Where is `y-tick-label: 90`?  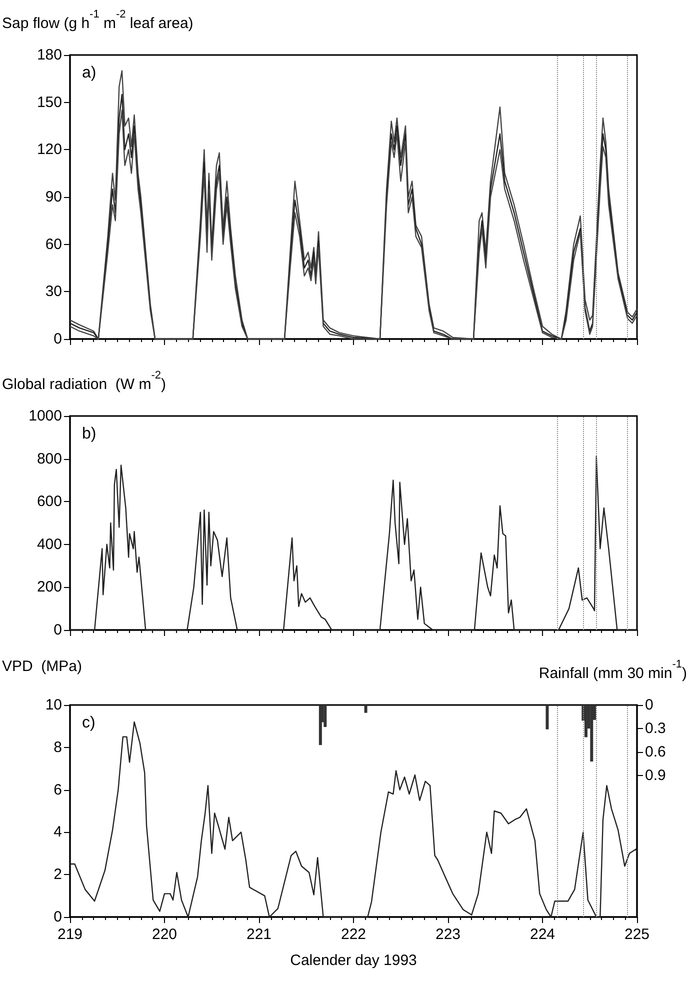 y-tick-label: 90 is located at coordinates (53, 197).